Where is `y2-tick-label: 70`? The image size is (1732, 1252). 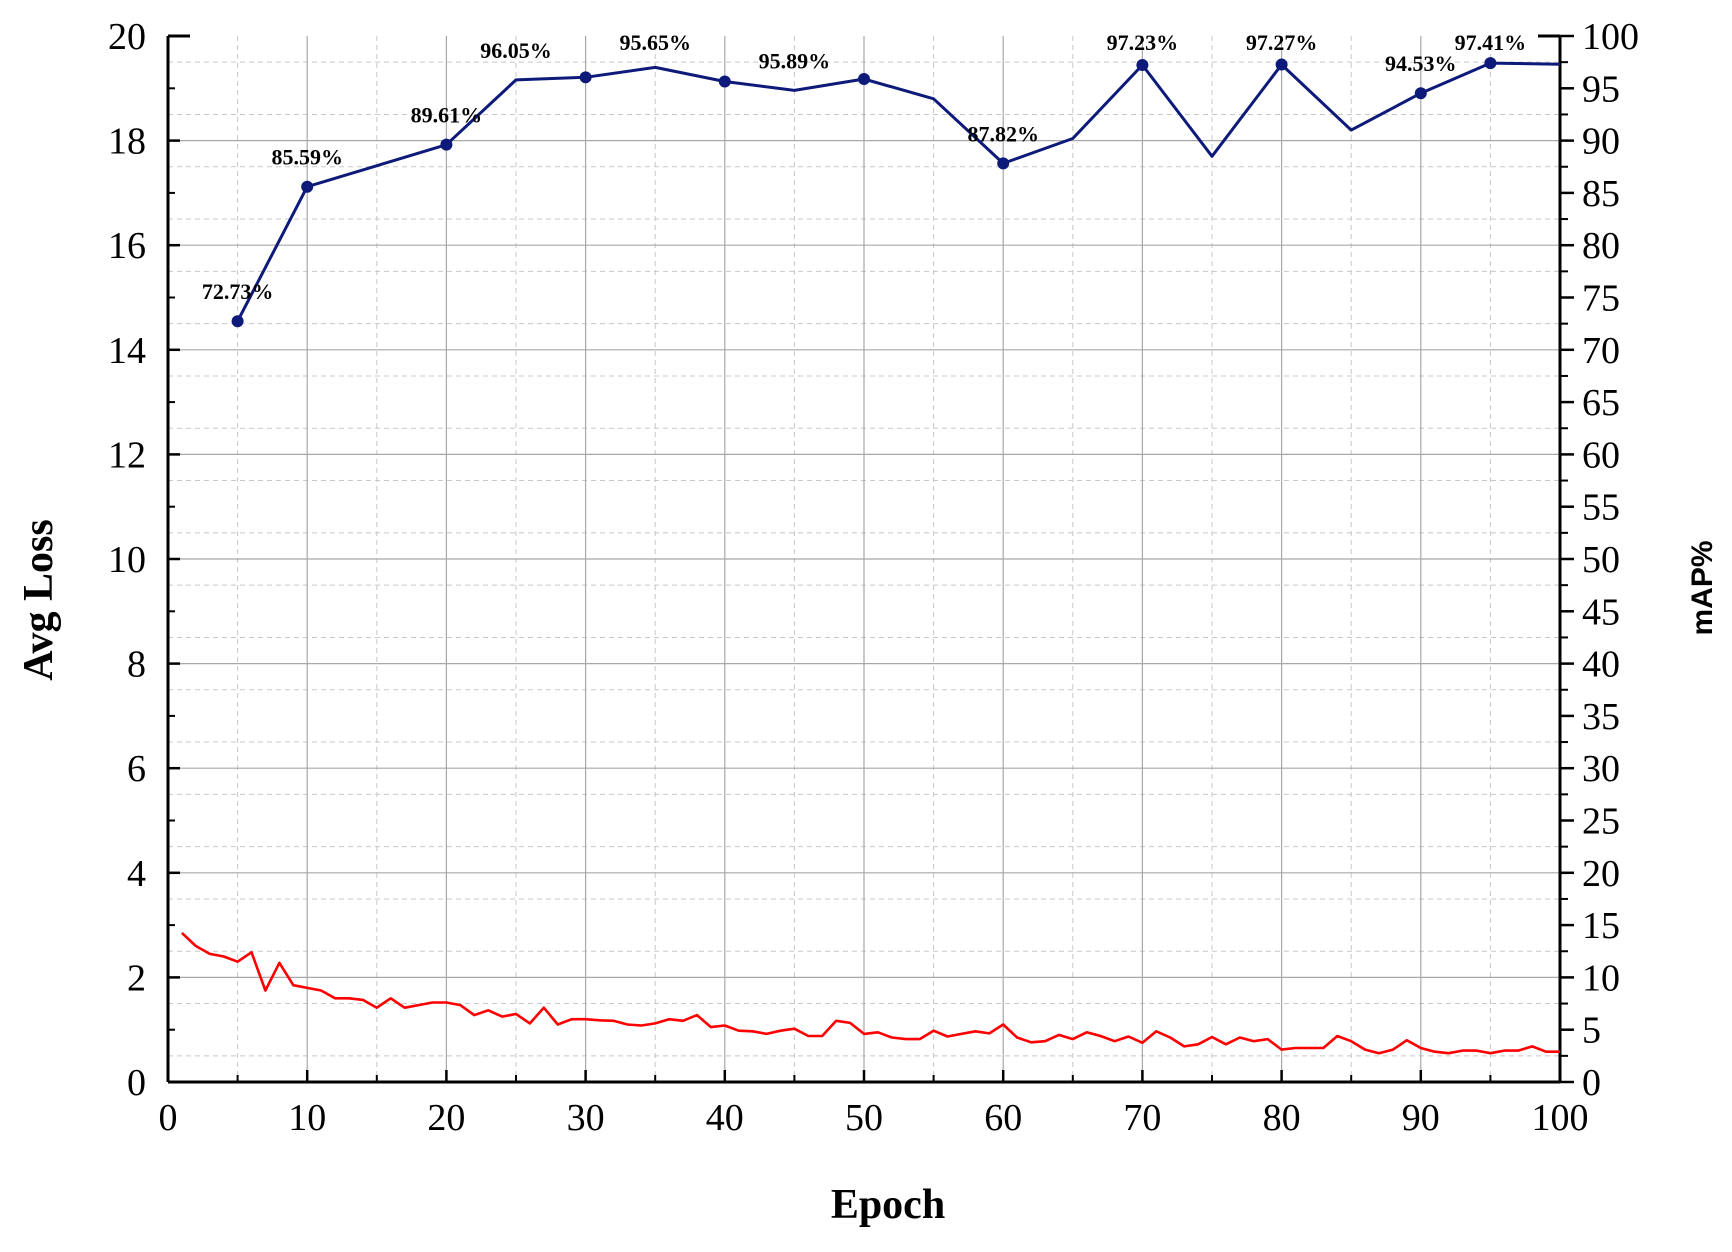
y2-tick-label: 70 is located at coordinates (1601, 351).